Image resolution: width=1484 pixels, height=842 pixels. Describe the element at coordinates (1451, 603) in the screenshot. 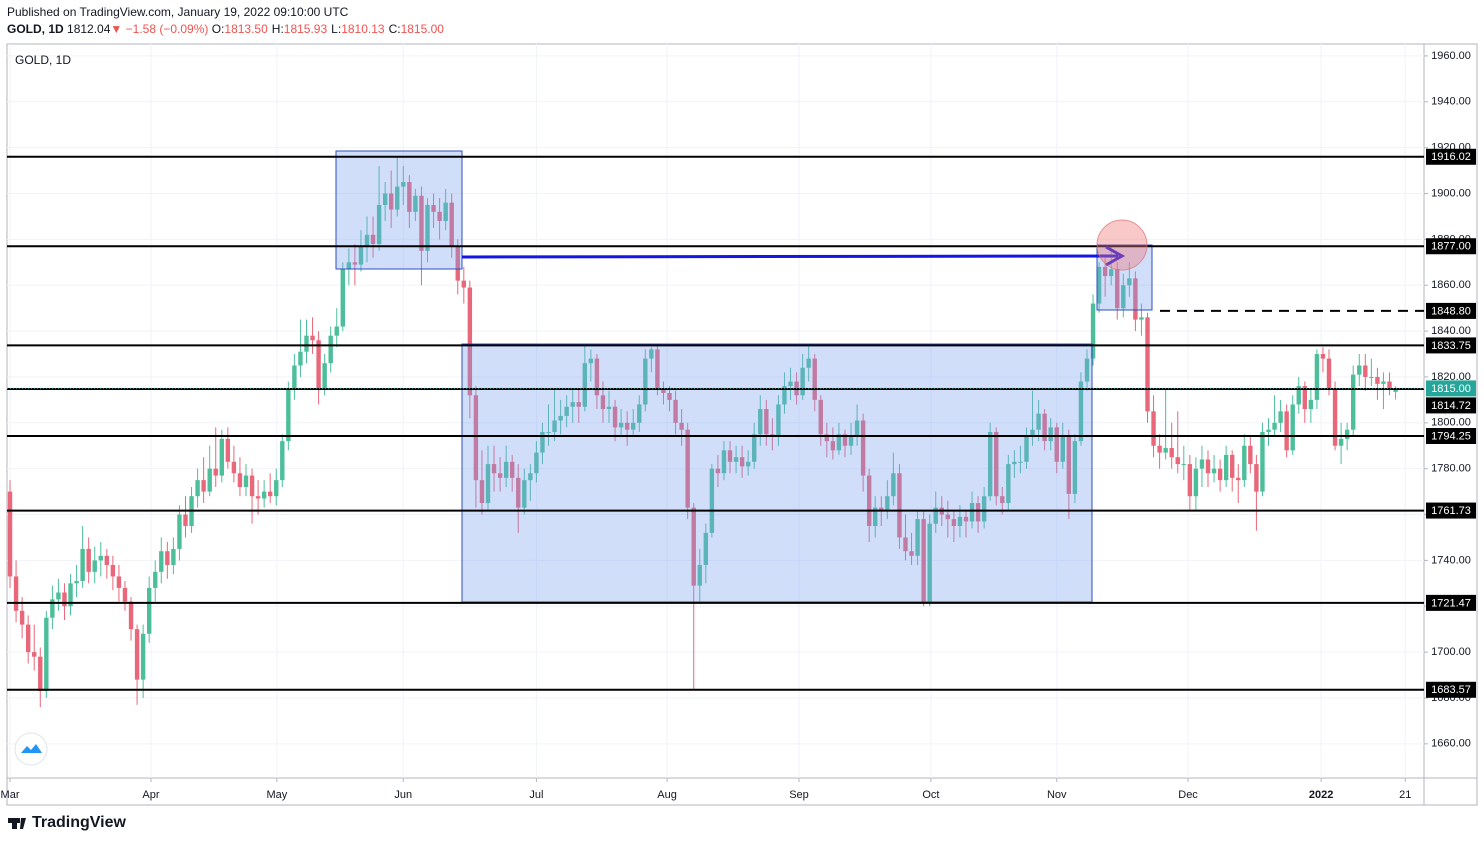

I see `price-label: 1721.47` at that location.